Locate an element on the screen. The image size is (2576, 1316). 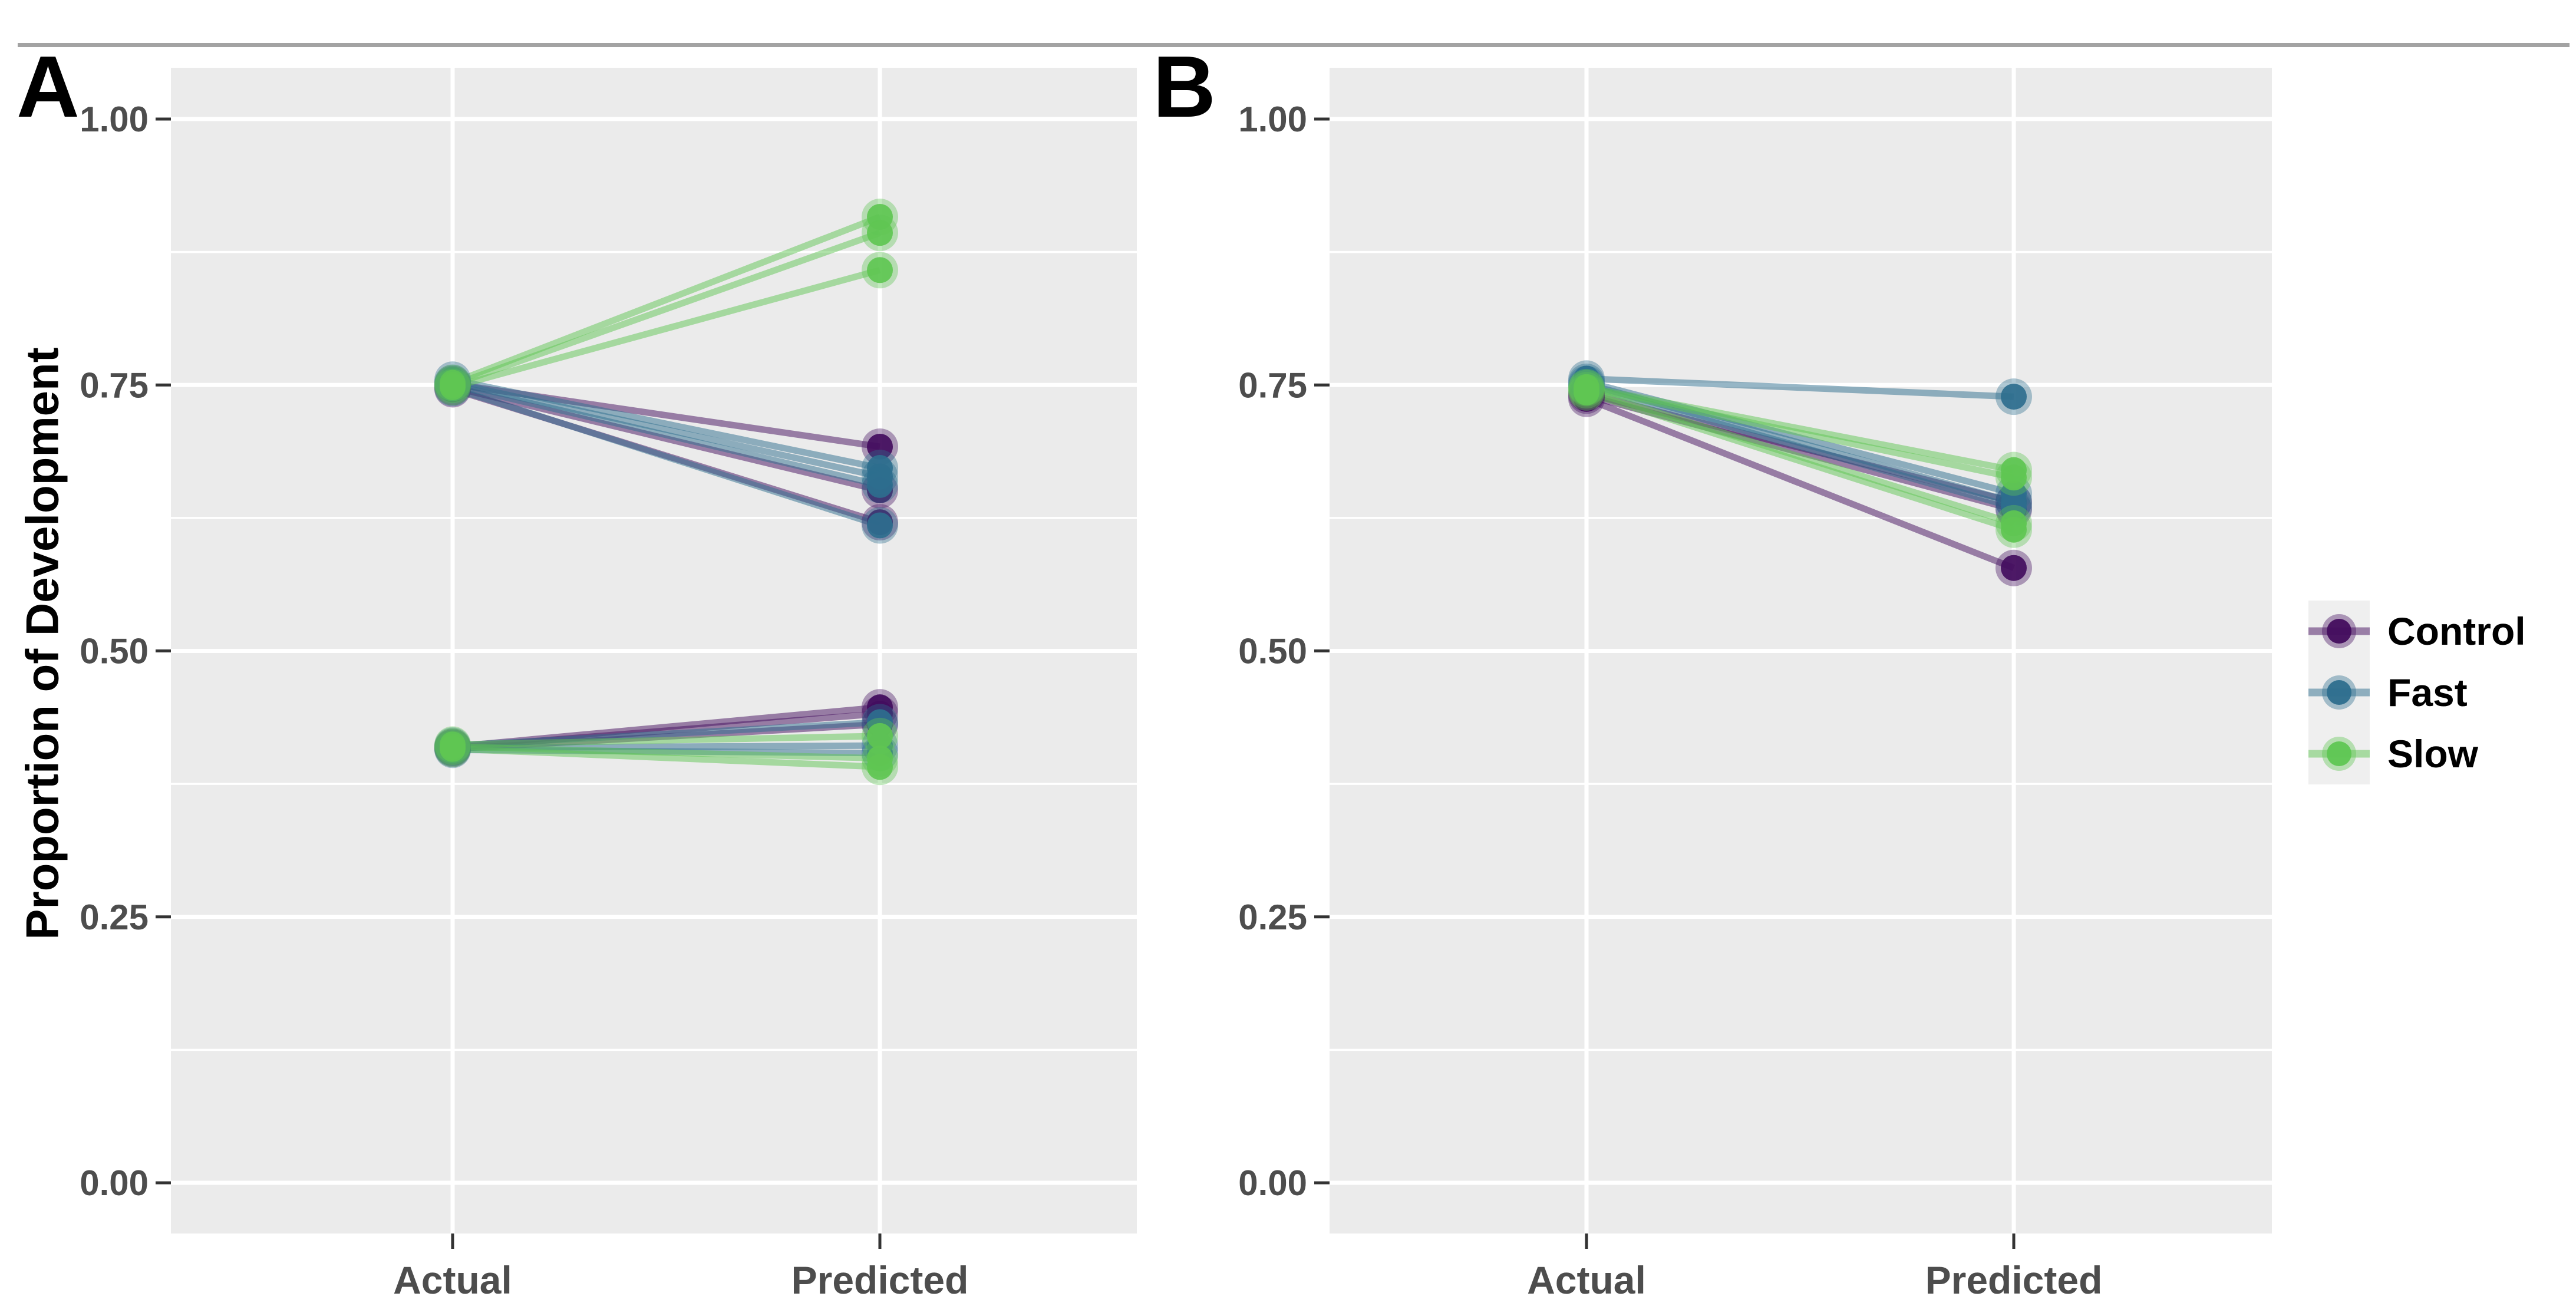
slow-key-icon is located at coordinates (2339, 753).